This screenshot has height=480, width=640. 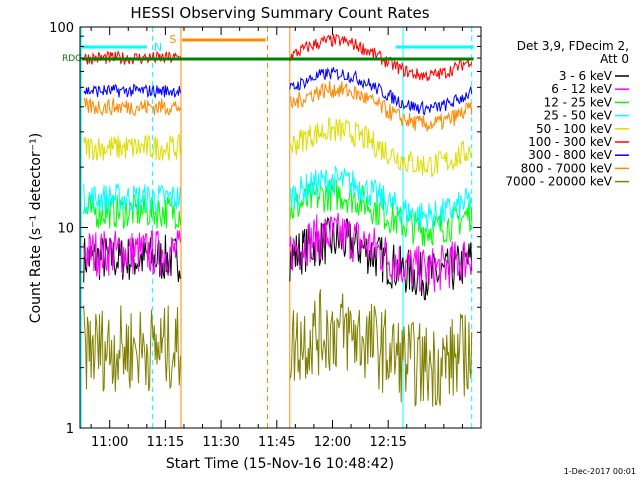 What do you see at coordinates (614, 59) in the screenshot?
I see `legend-header-line-2: Att 0` at bounding box center [614, 59].